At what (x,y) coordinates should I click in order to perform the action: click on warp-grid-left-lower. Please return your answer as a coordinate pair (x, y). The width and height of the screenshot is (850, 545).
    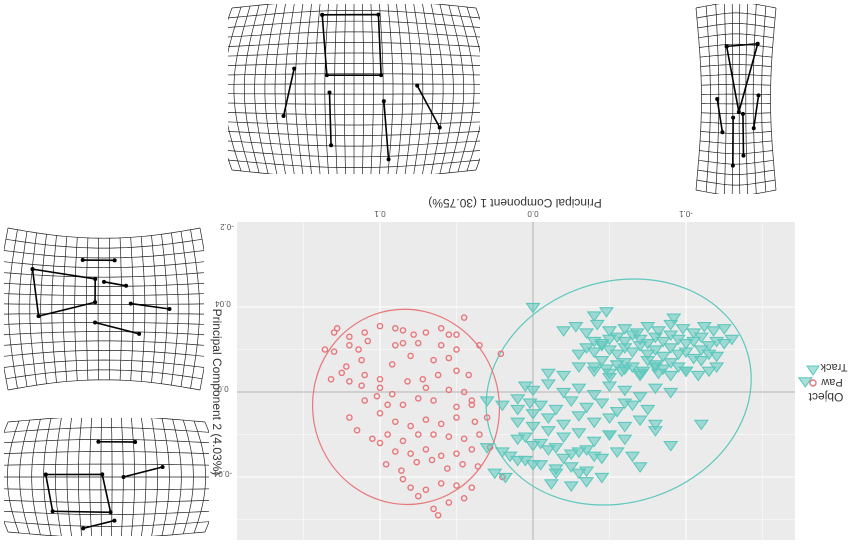
    Looking at the image, I should click on (106, 477).